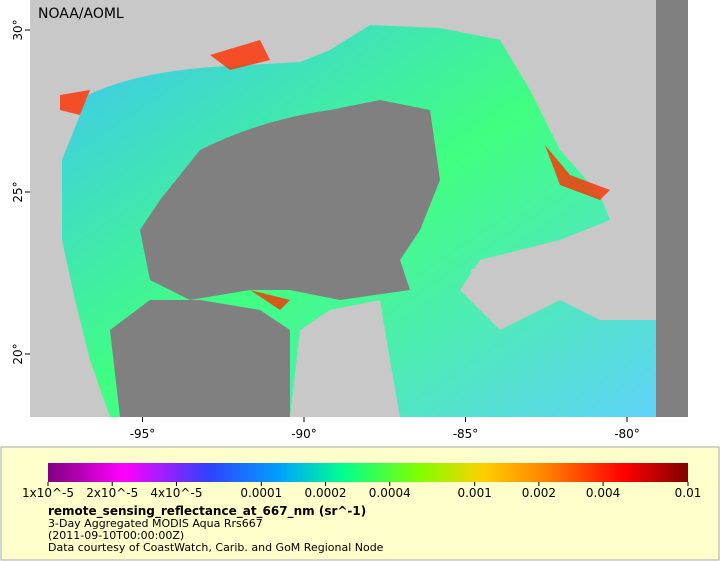 The height and width of the screenshot is (561, 720). Describe the element at coordinates (18, 29) in the screenshot. I see `lat-label: 30°` at that location.